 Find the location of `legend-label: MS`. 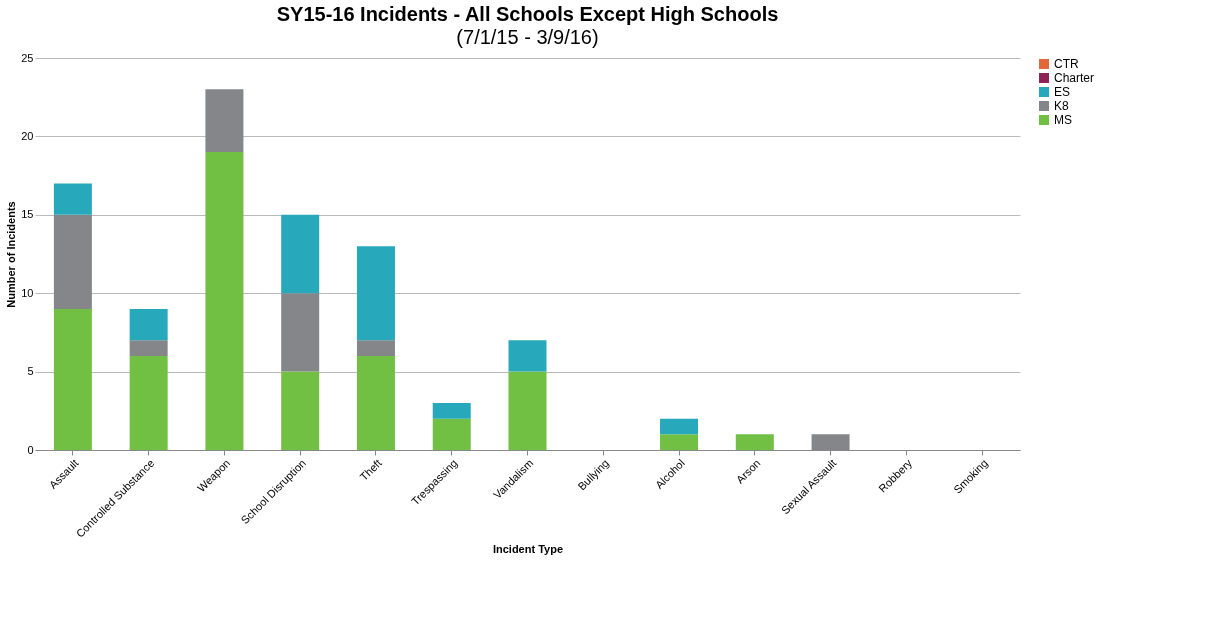

legend-label: MS is located at coordinates (1063, 120).